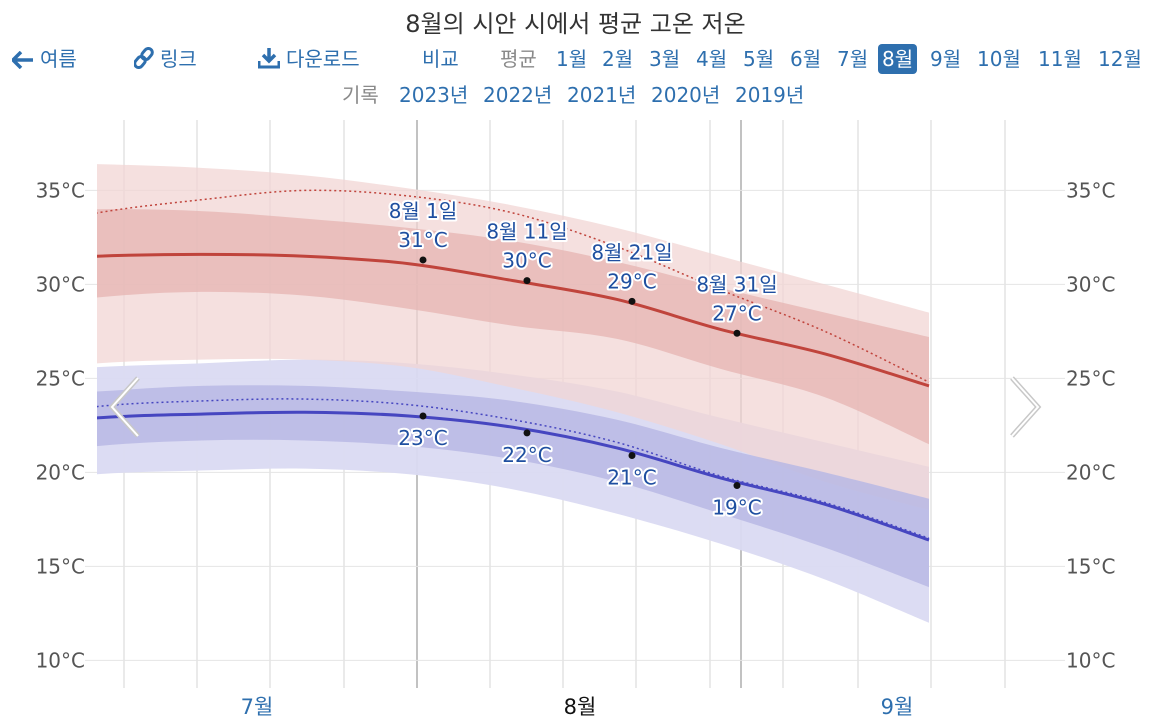  What do you see at coordinates (806, 59) in the screenshot?
I see `month-link-6: 6월` at bounding box center [806, 59].